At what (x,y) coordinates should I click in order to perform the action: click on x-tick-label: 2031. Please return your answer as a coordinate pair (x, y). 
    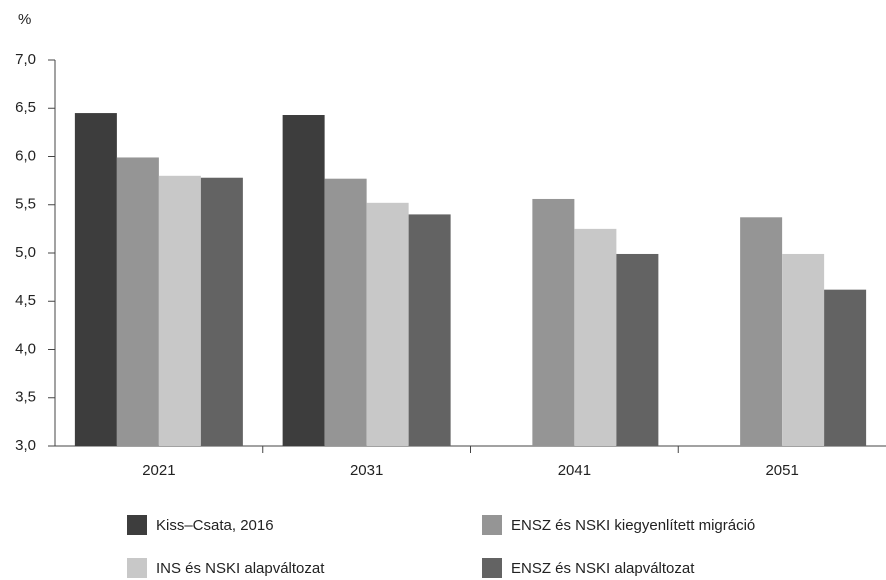
    Looking at the image, I should click on (366, 470).